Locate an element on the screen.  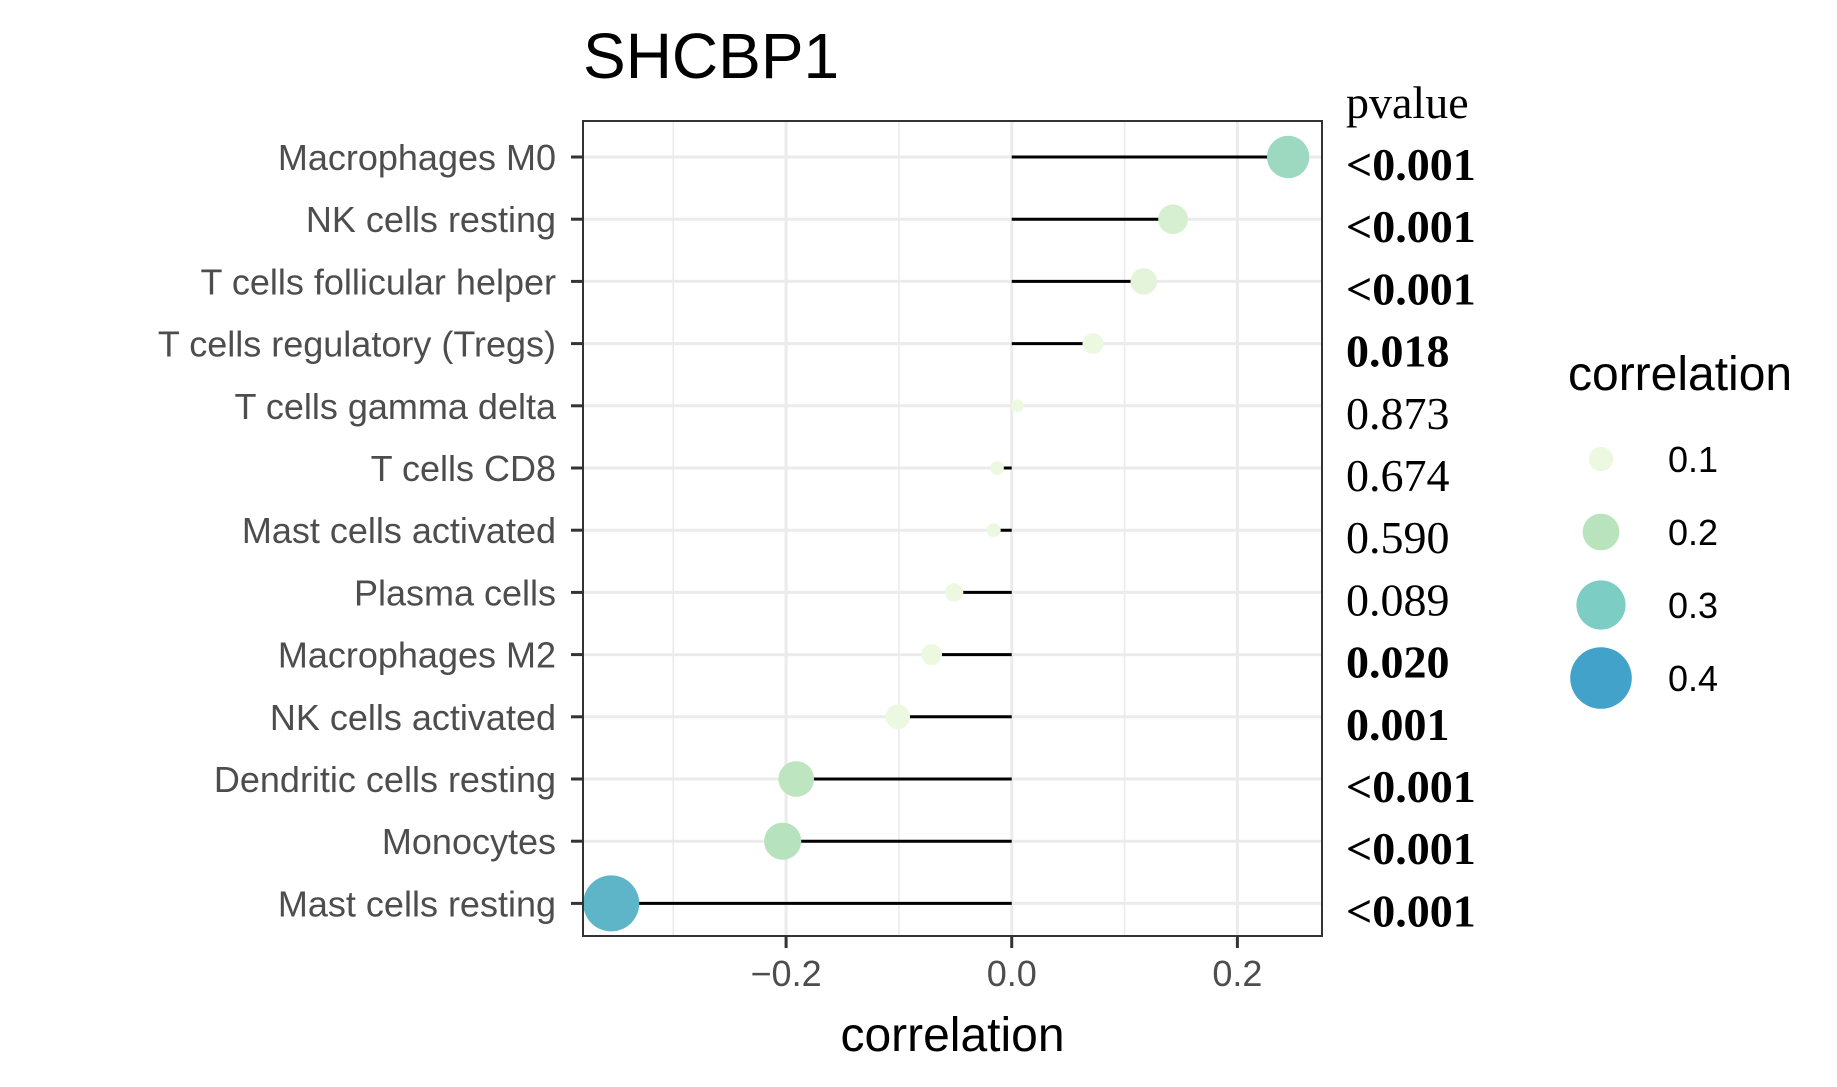
pvalue-label: 0.873 is located at coordinates (1398, 413).